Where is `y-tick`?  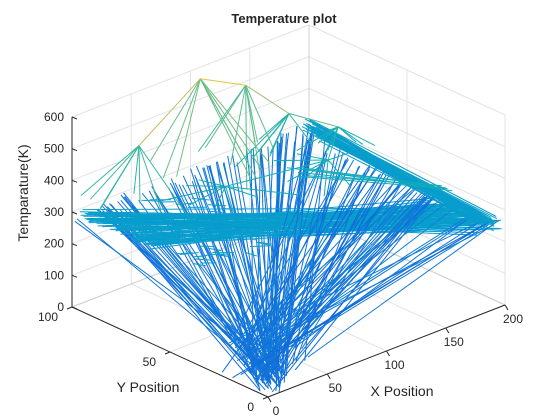 y-tick is located at coordinates (167, 353).